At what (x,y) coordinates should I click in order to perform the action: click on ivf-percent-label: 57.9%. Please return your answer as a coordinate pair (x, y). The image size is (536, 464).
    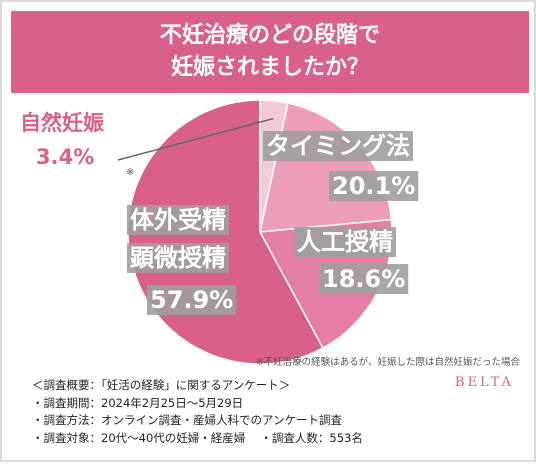
    Looking at the image, I should click on (192, 300).